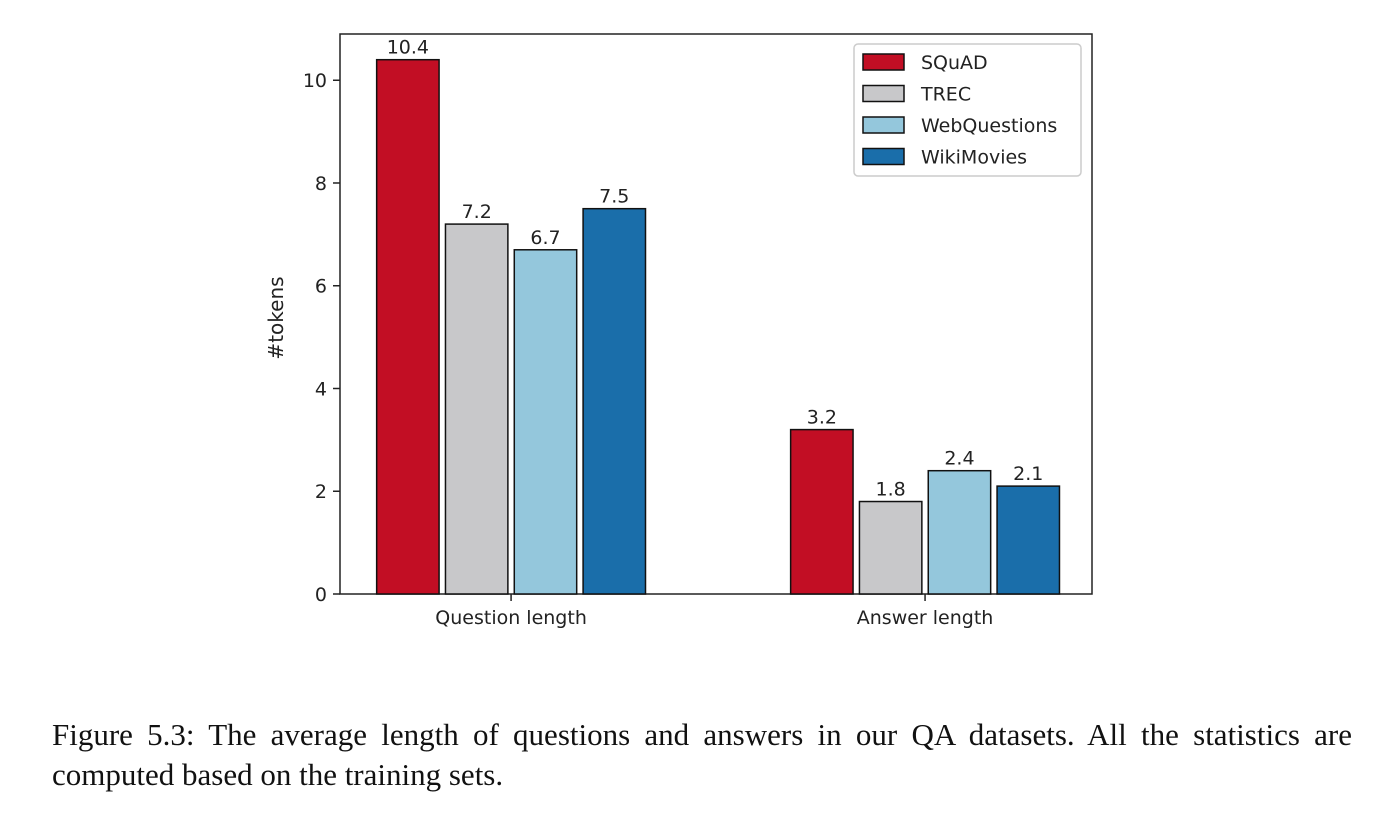 The width and height of the screenshot is (1378, 824). I want to click on data-label: 6.7, so click(545, 238).